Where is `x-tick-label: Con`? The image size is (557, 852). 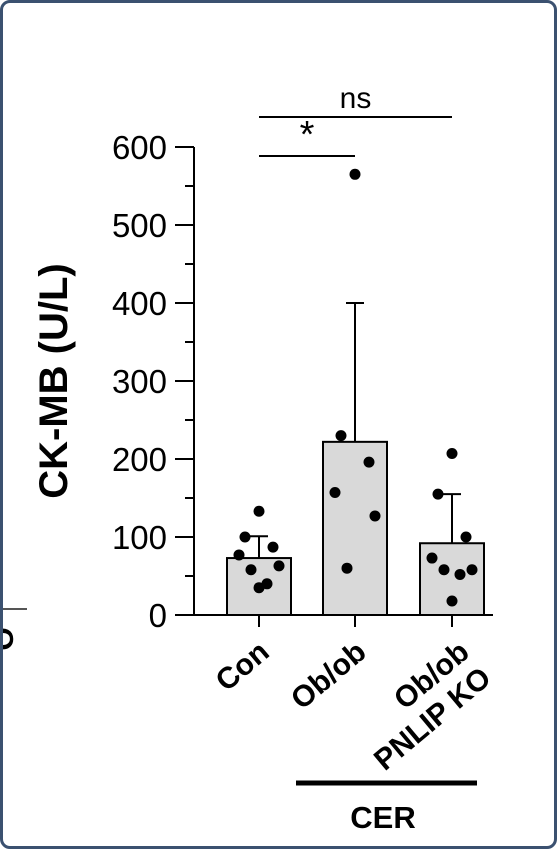 x-tick-label: Con is located at coordinates (243, 666).